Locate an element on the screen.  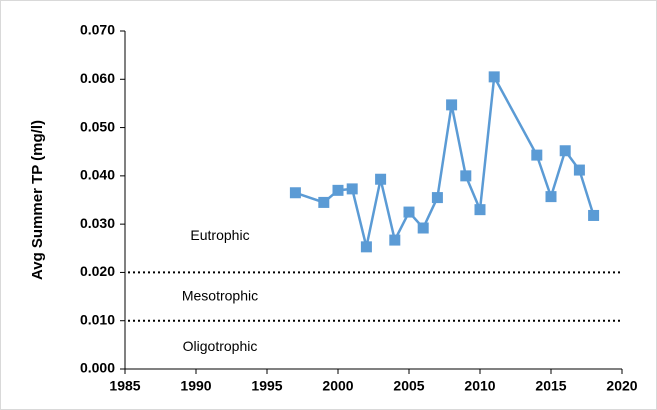
y-tick-label: 0.030 is located at coordinates (97, 223).